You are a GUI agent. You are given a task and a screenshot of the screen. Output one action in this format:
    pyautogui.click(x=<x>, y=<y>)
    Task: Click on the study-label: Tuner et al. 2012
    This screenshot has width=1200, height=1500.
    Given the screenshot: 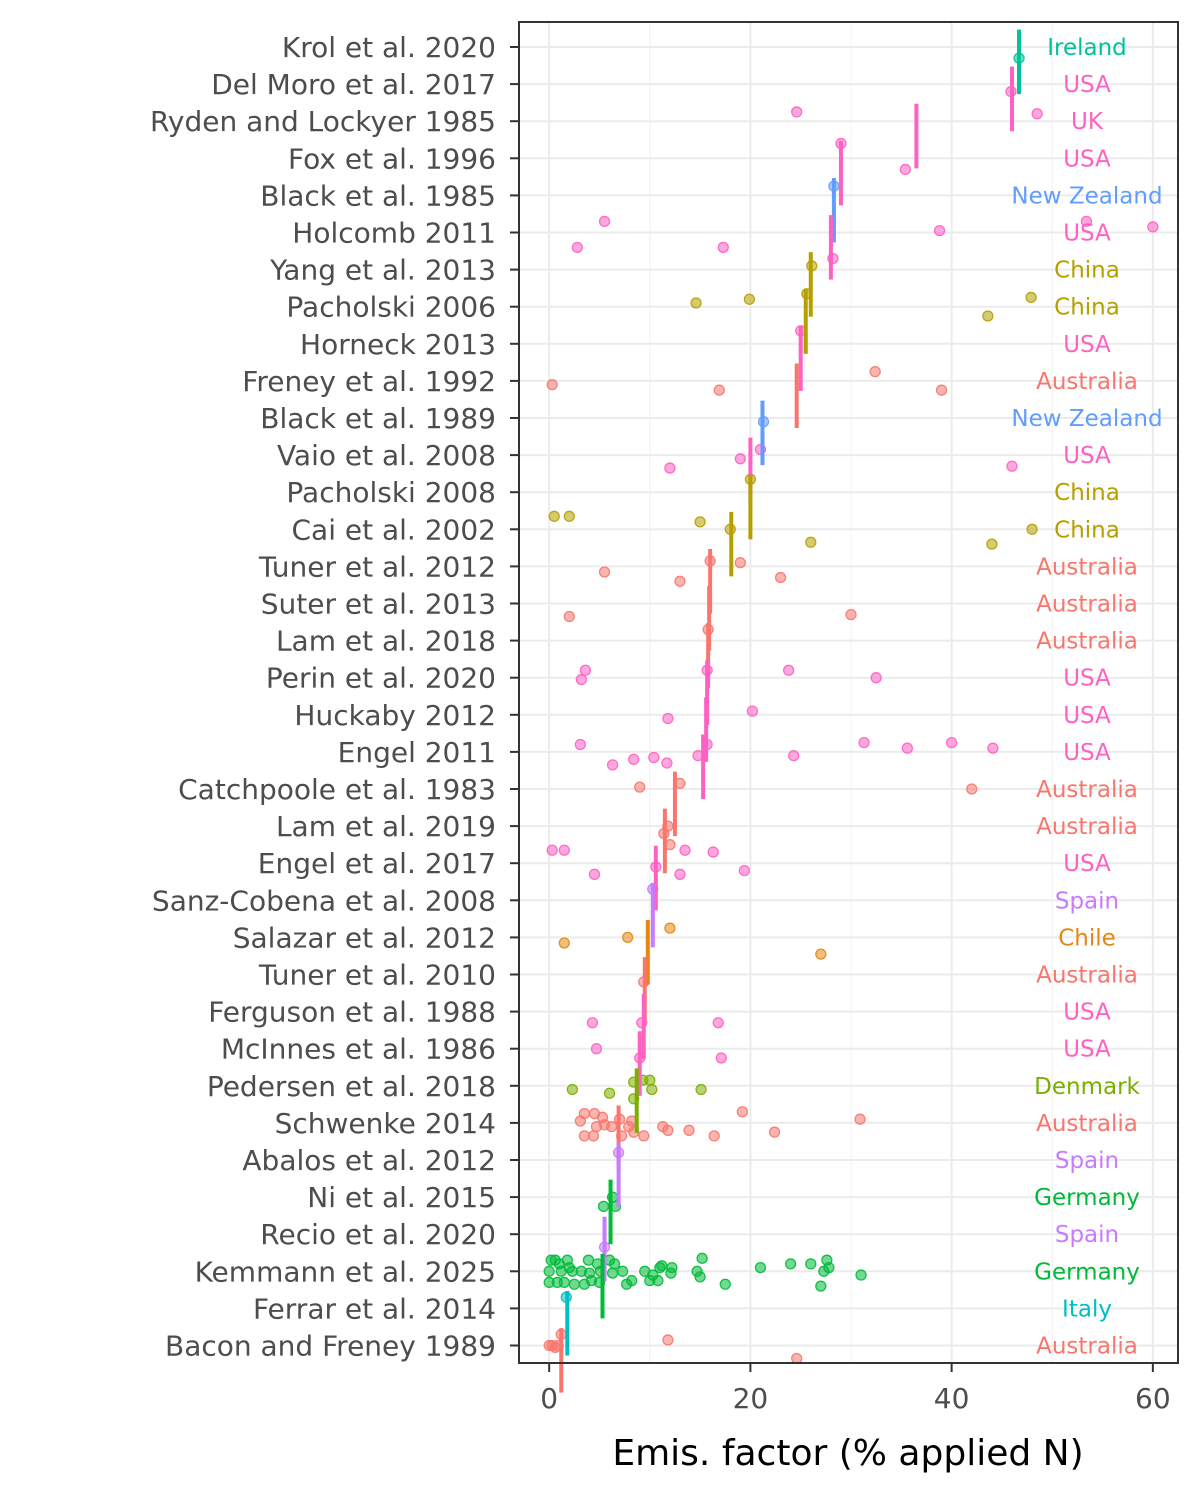 What is the action you would take?
    pyautogui.click(x=377, y=566)
    